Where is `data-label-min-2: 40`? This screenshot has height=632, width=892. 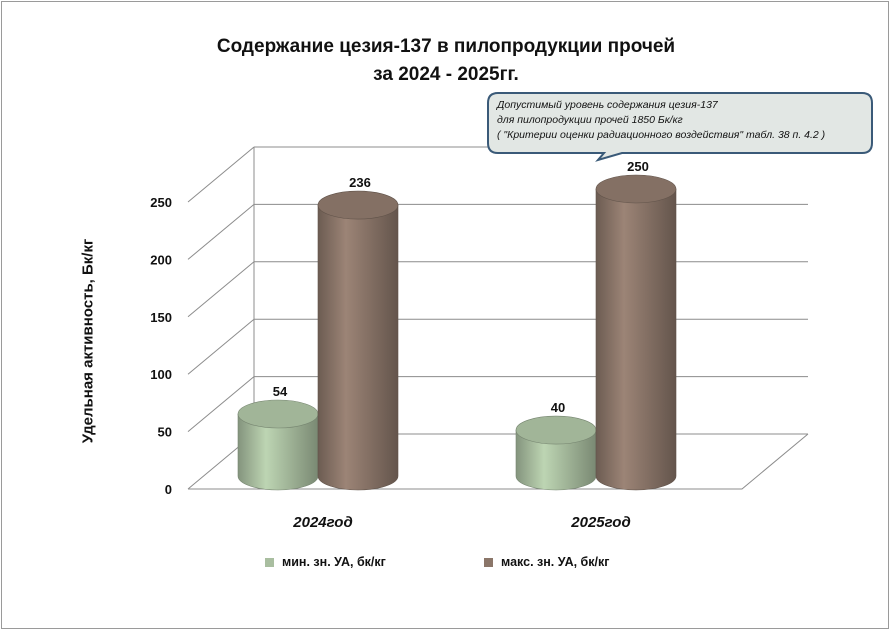
data-label-min-2: 40 is located at coordinates (558, 407).